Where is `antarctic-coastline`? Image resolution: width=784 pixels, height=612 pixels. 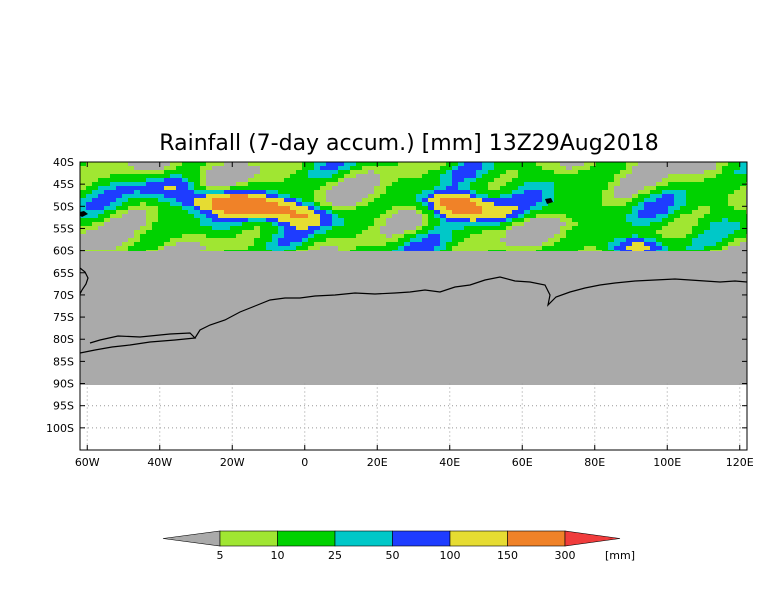 antarctic-coastline is located at coordinates (413, 315).